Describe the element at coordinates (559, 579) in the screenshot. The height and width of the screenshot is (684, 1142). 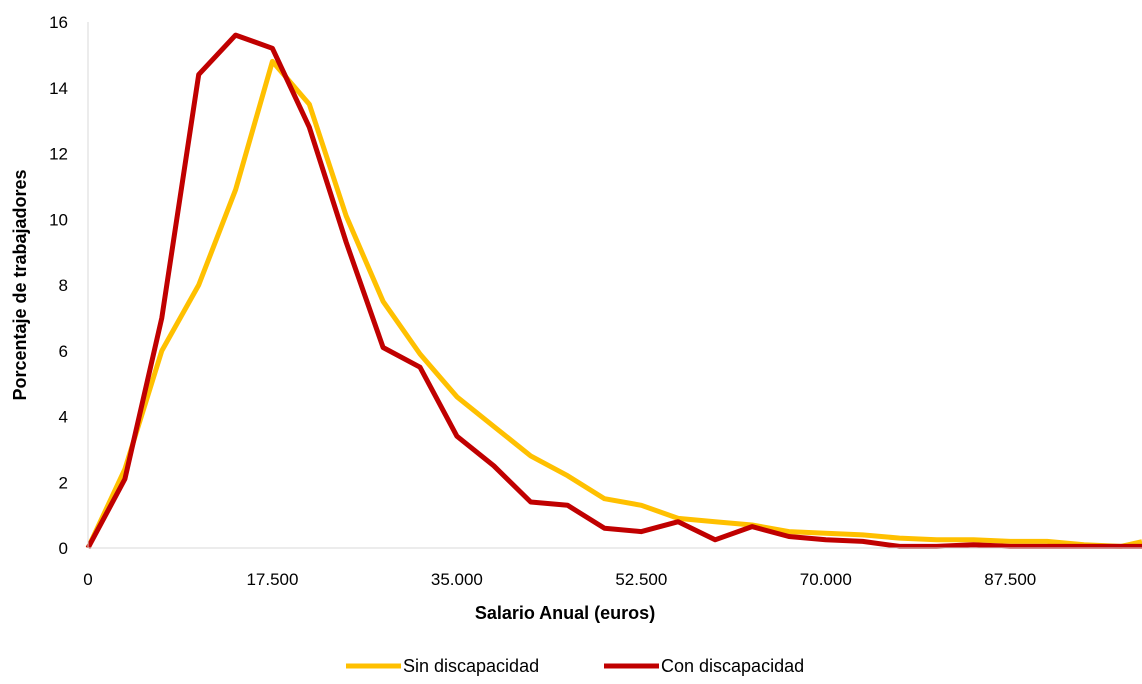
I see `x-tick-labels: 0 17.500 35.000 52.500 70.000 87.500` at that location.